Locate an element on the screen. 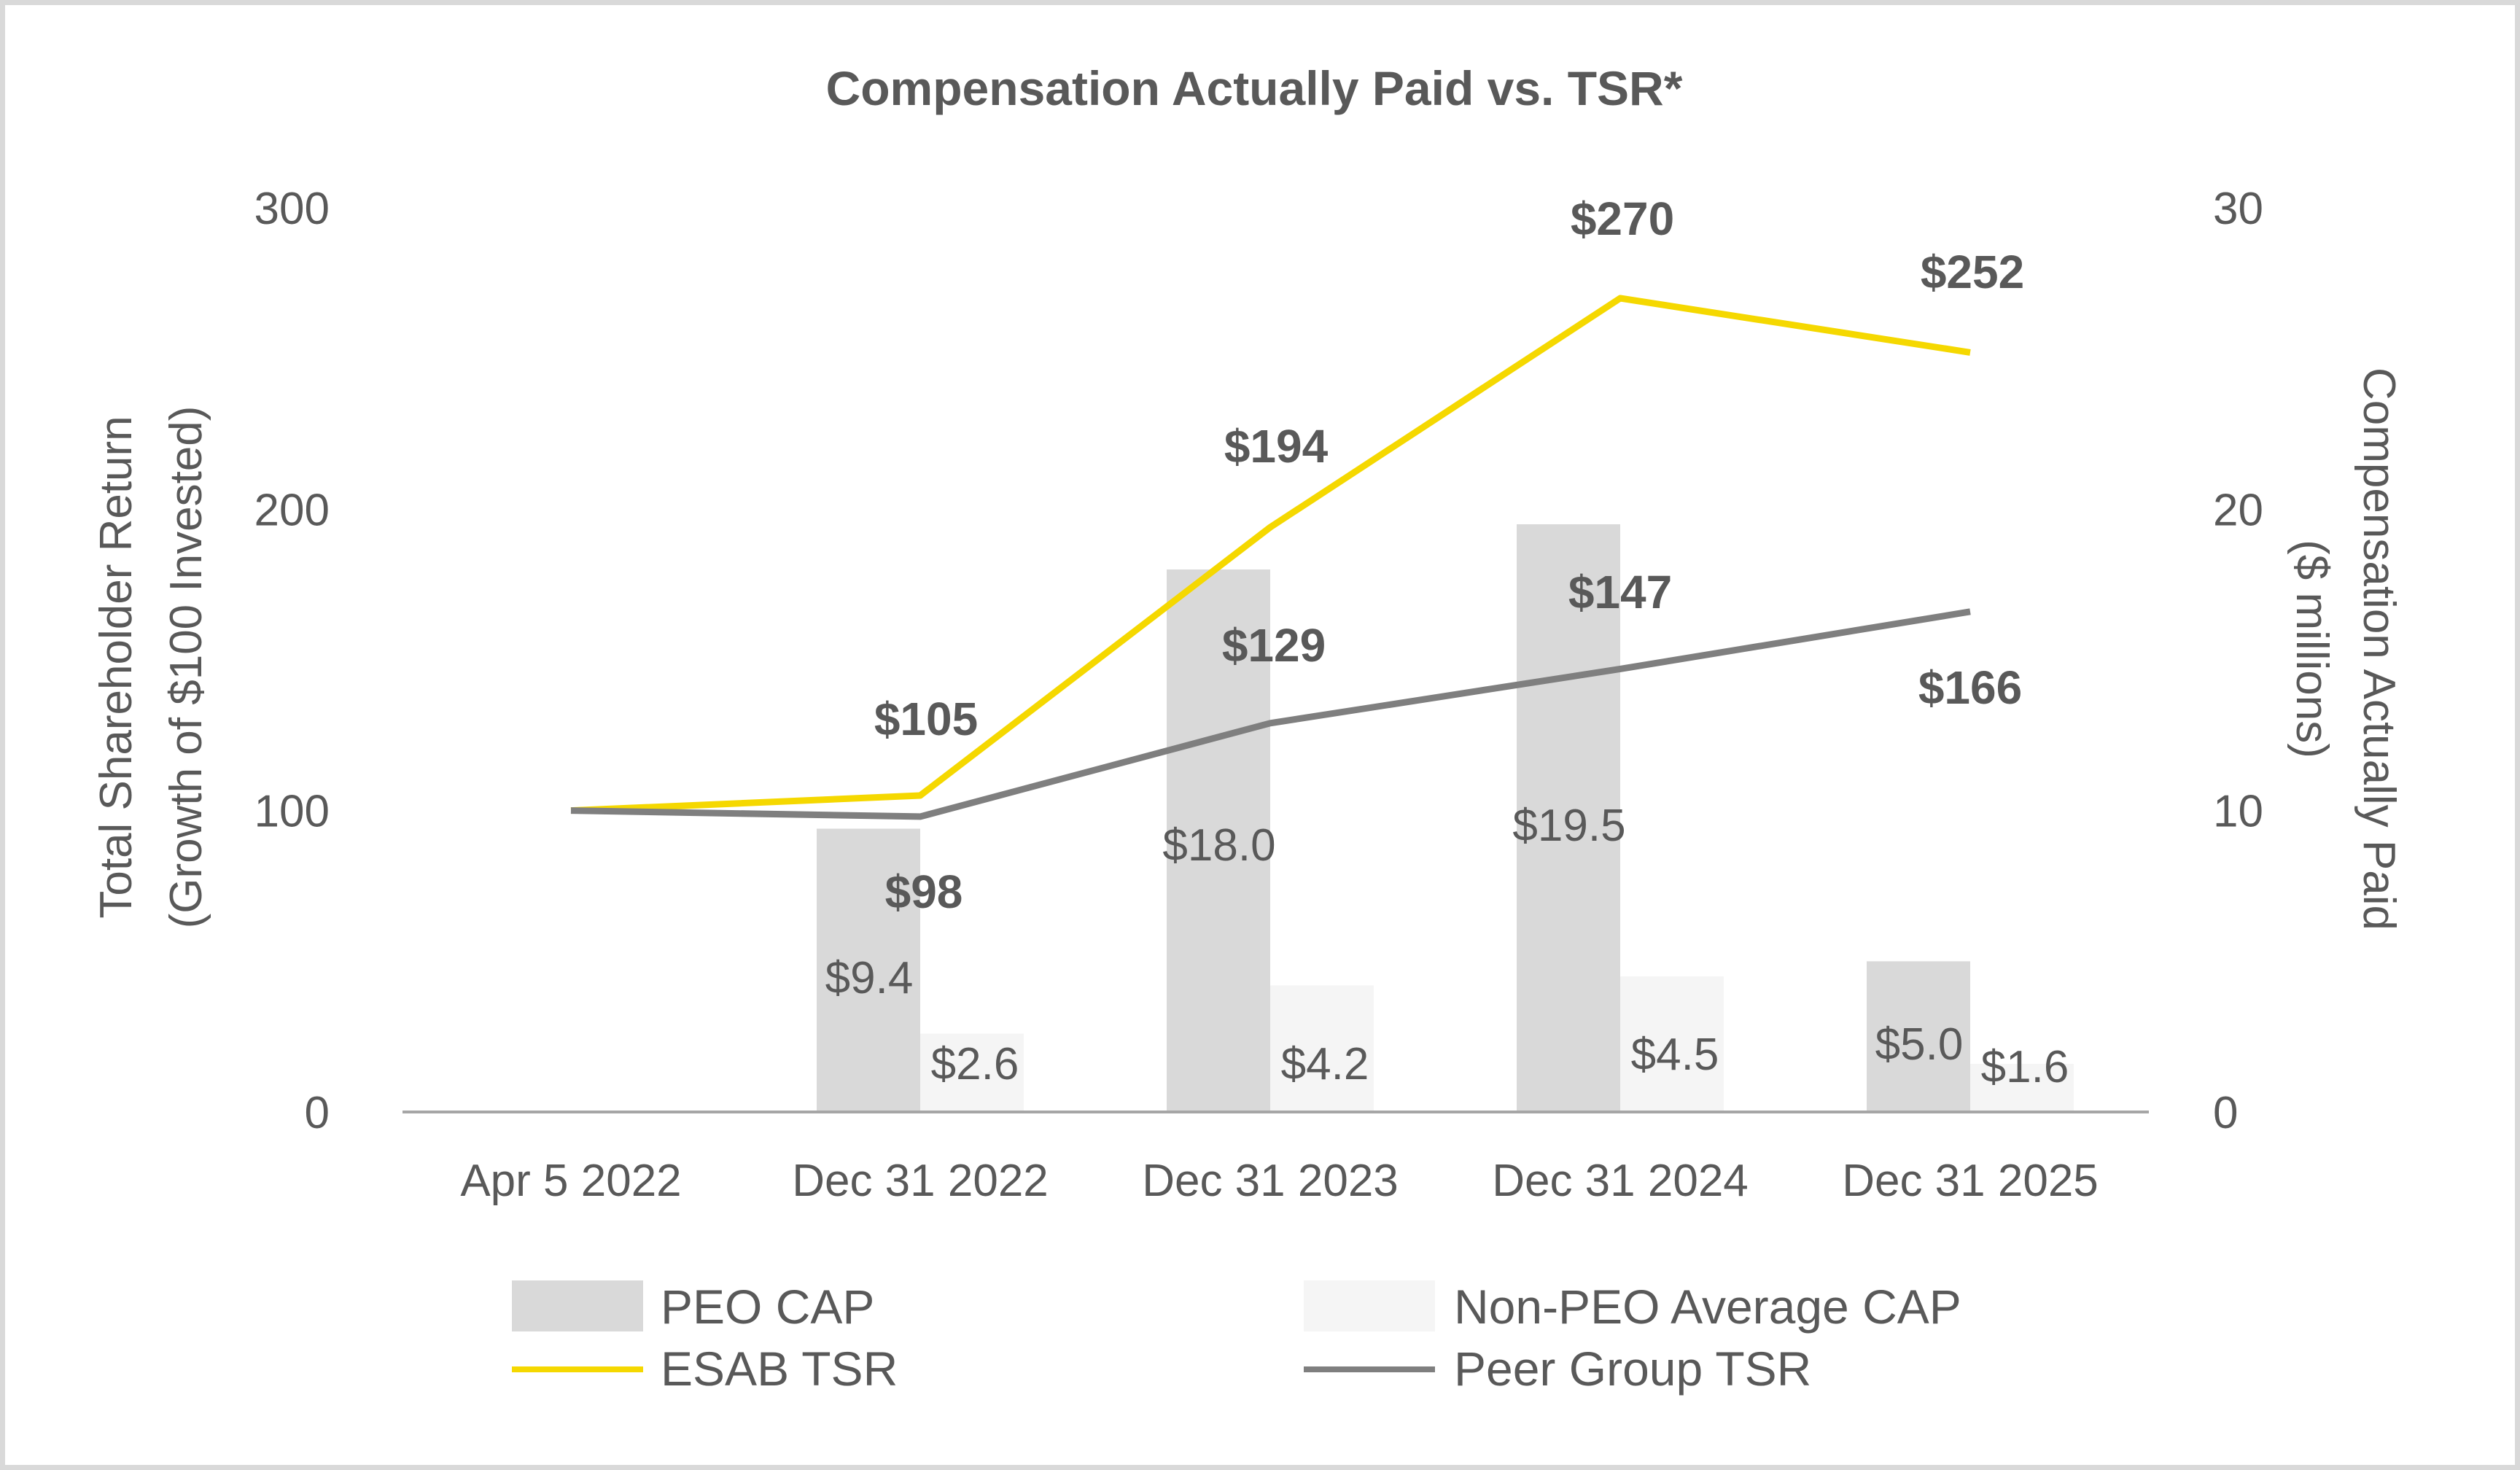  right-axis-title-line2: ($ millions) is located at coordinates (2312, 649).